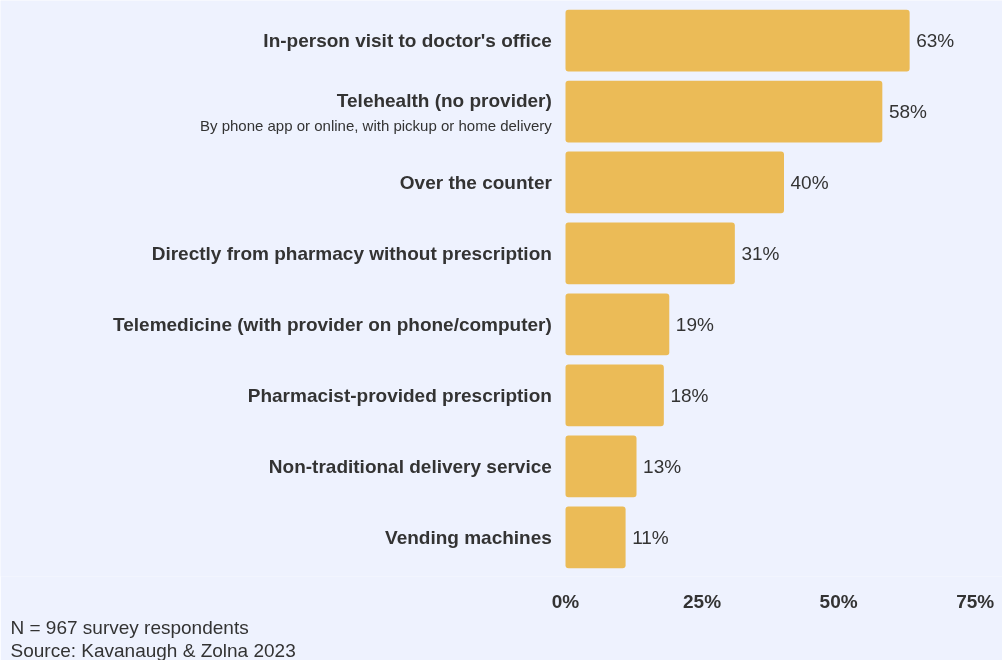 The width and height of the screenshot is (1002, 660). I want to click on y-tick-label: Non-traditional delivery service, so click(410, 466).